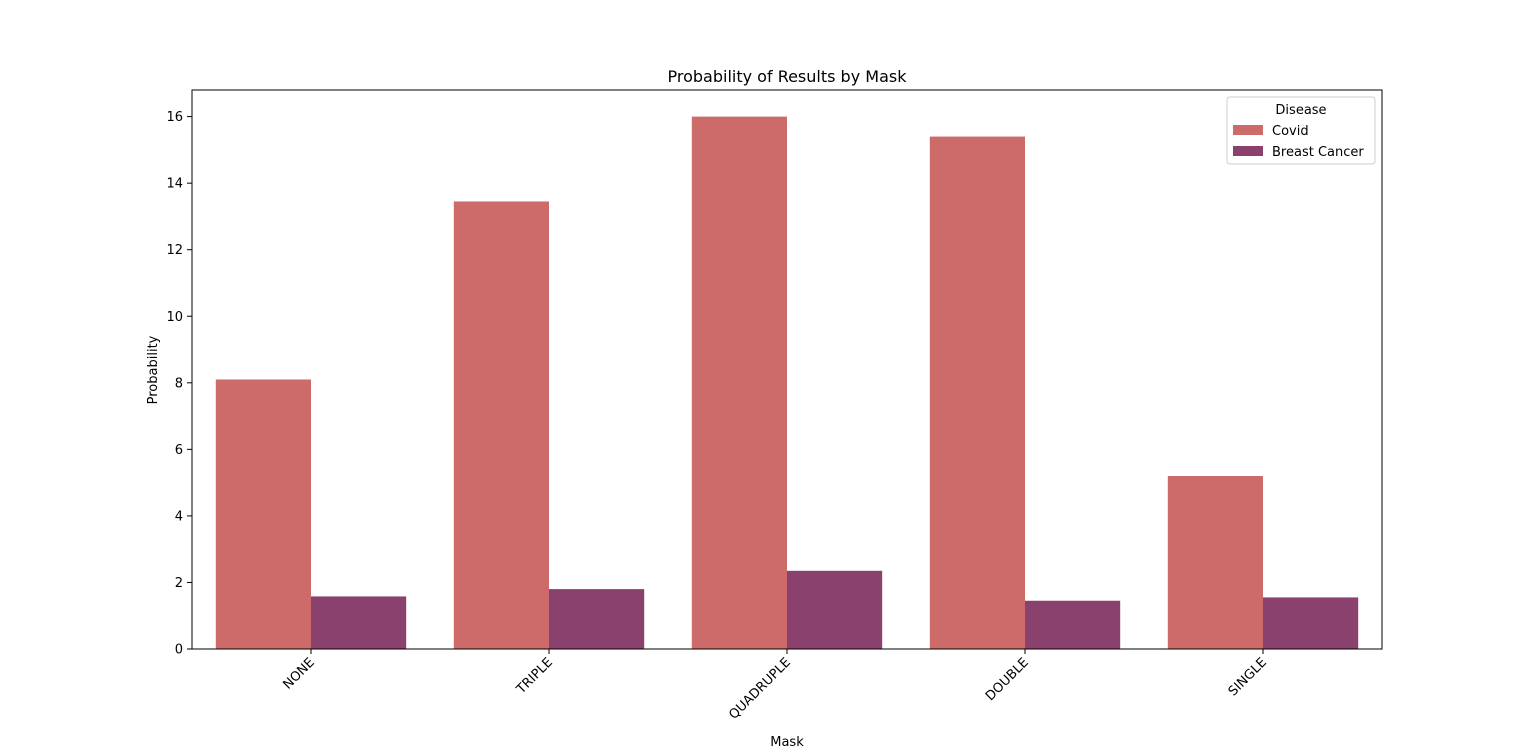 The image size is (1536, 754). Describe the element at coordinates (1248, 151) in the screenshot. I see `legend-swatch-breast-cancer` at that location.